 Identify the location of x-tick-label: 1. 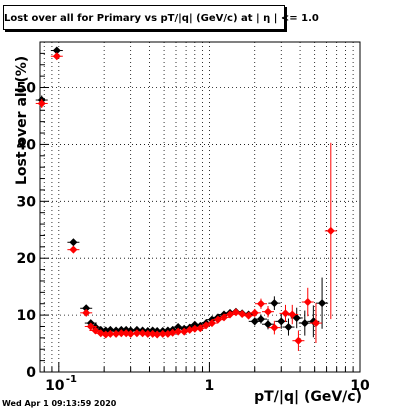
(210, 386).